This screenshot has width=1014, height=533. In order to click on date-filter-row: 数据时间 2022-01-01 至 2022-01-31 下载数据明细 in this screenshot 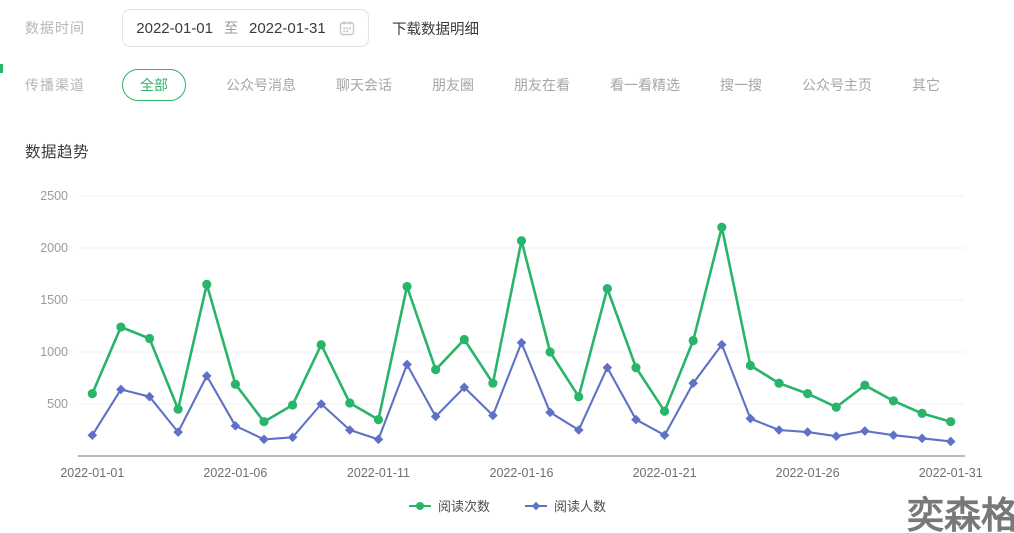, I will do `click(507, 28)`.